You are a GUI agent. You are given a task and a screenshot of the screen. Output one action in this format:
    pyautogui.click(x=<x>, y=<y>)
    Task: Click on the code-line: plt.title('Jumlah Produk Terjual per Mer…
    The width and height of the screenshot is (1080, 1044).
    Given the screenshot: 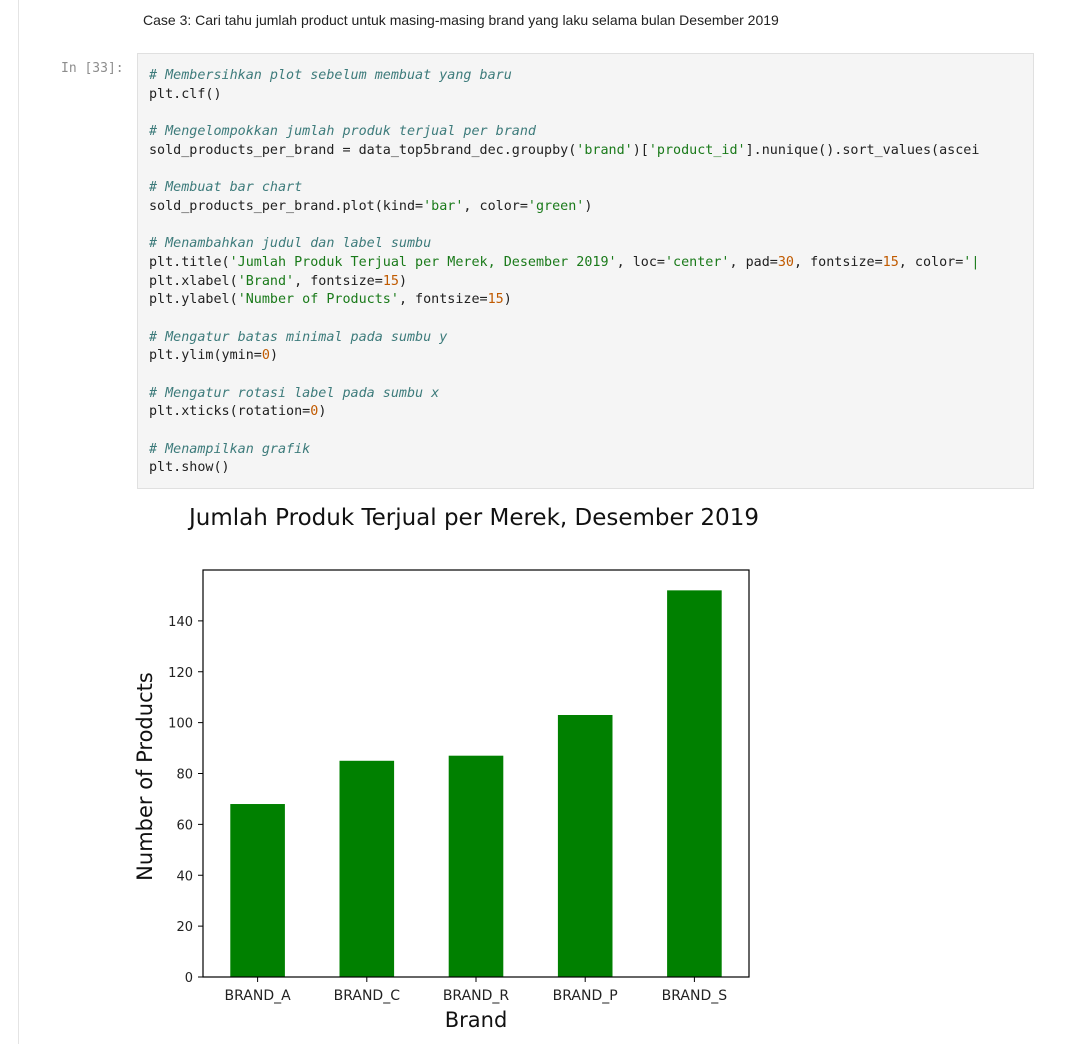 What is the action you would take?
    pyautogui.click(x=564, y=263)
    